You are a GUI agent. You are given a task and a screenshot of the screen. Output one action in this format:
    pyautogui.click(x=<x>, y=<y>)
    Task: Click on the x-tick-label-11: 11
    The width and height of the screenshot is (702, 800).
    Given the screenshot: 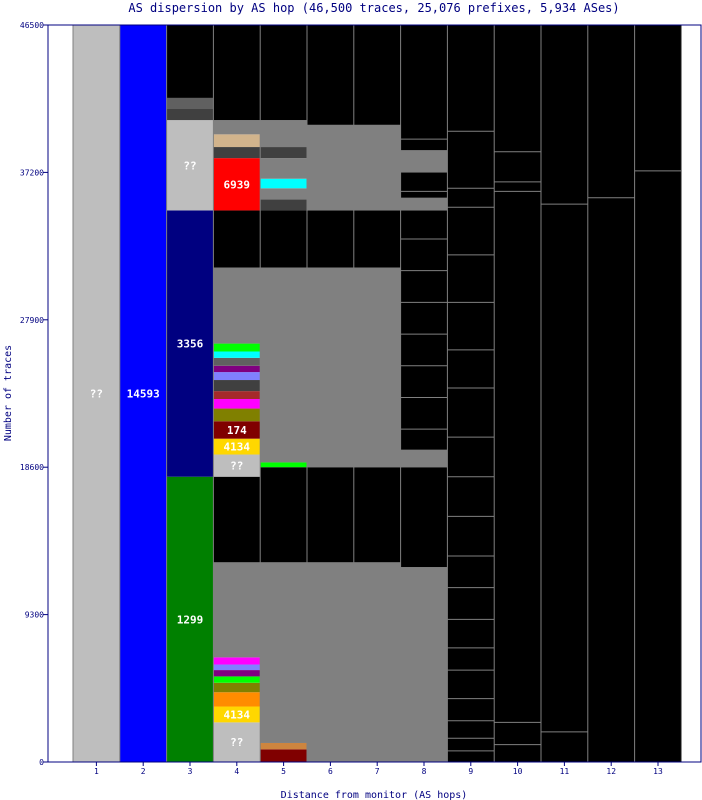 What is the action you would take?
    pyautogui.click(x=565, y=771)
    